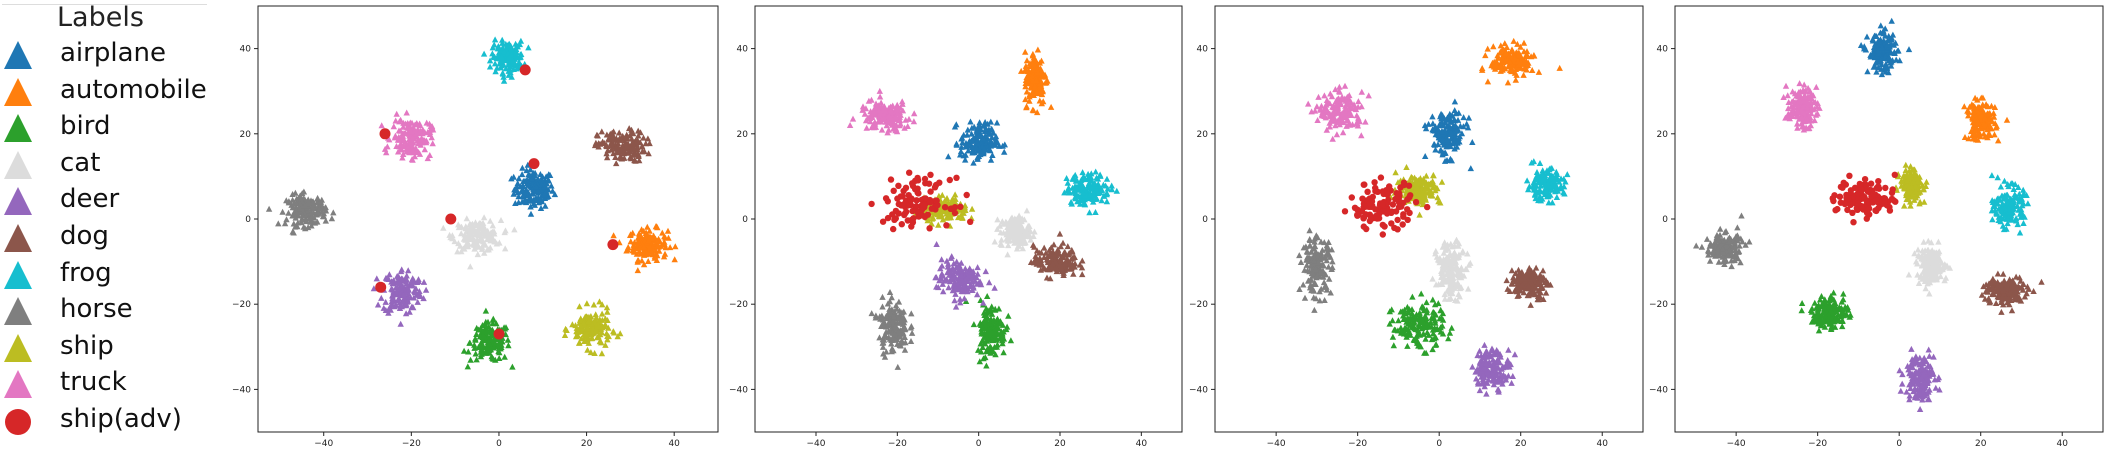  What do you see at coordinates (121, 419) in the screenshot?
I see `legend-label: ship(adv)` at bounding box center [121, 419].